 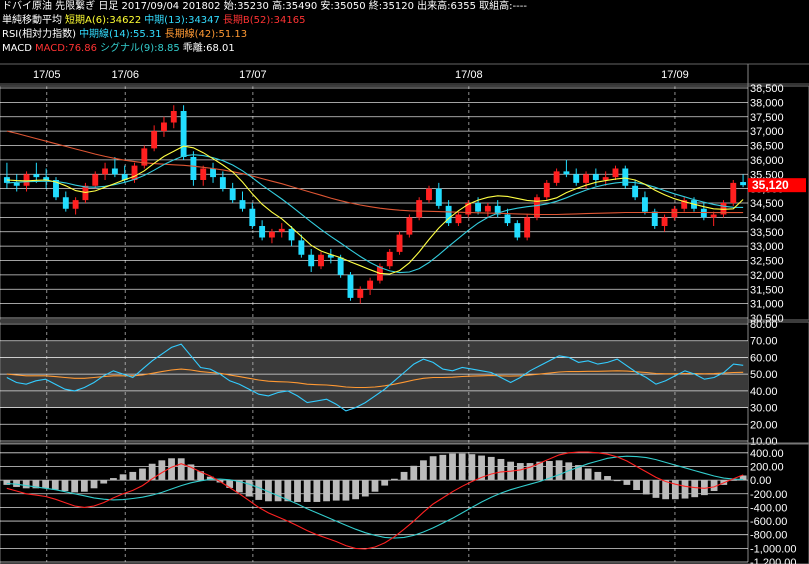 I want to click on rsi-y-tick-label: 40.00, so click(x=764, y=392).